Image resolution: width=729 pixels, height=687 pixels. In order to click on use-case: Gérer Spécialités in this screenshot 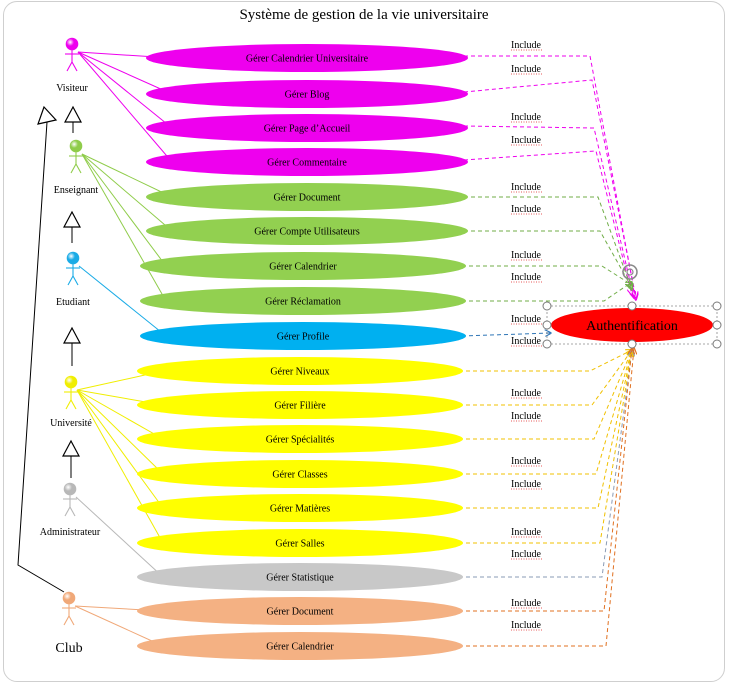, I will do `click(300, 439)`.